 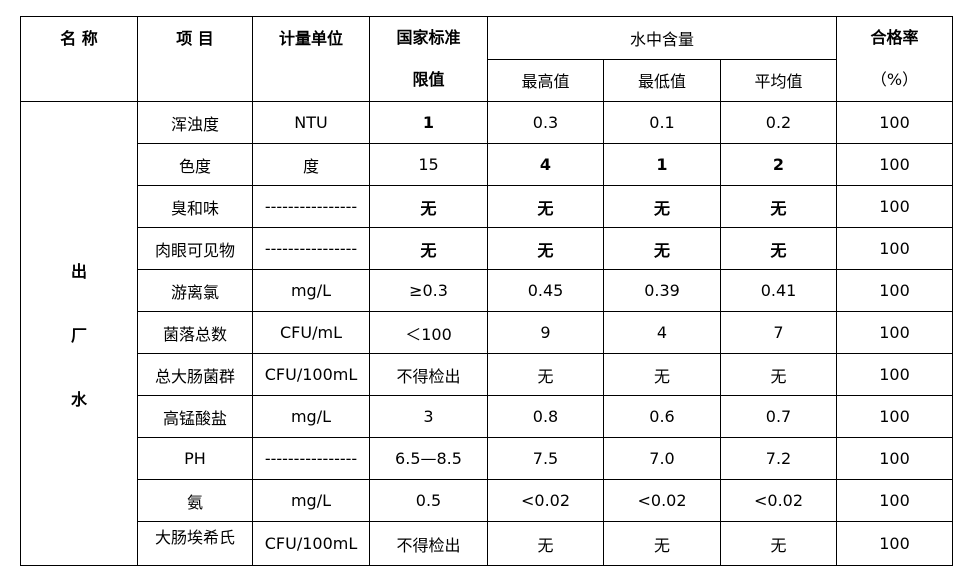 I want to click on header-cell: 合格率 （%）, so click(x=894, y=59).